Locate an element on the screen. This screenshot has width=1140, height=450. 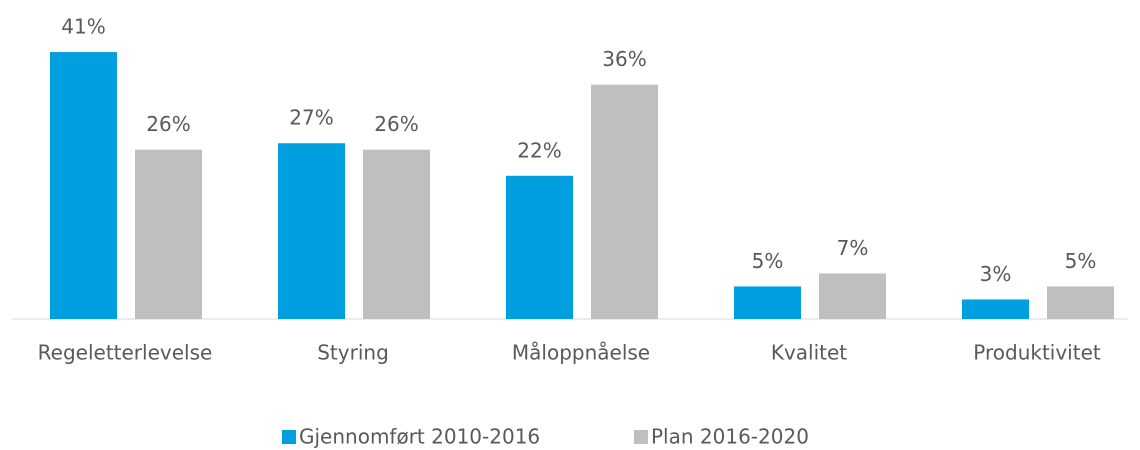
data-label: 27% is located at coordinates (311, 118).